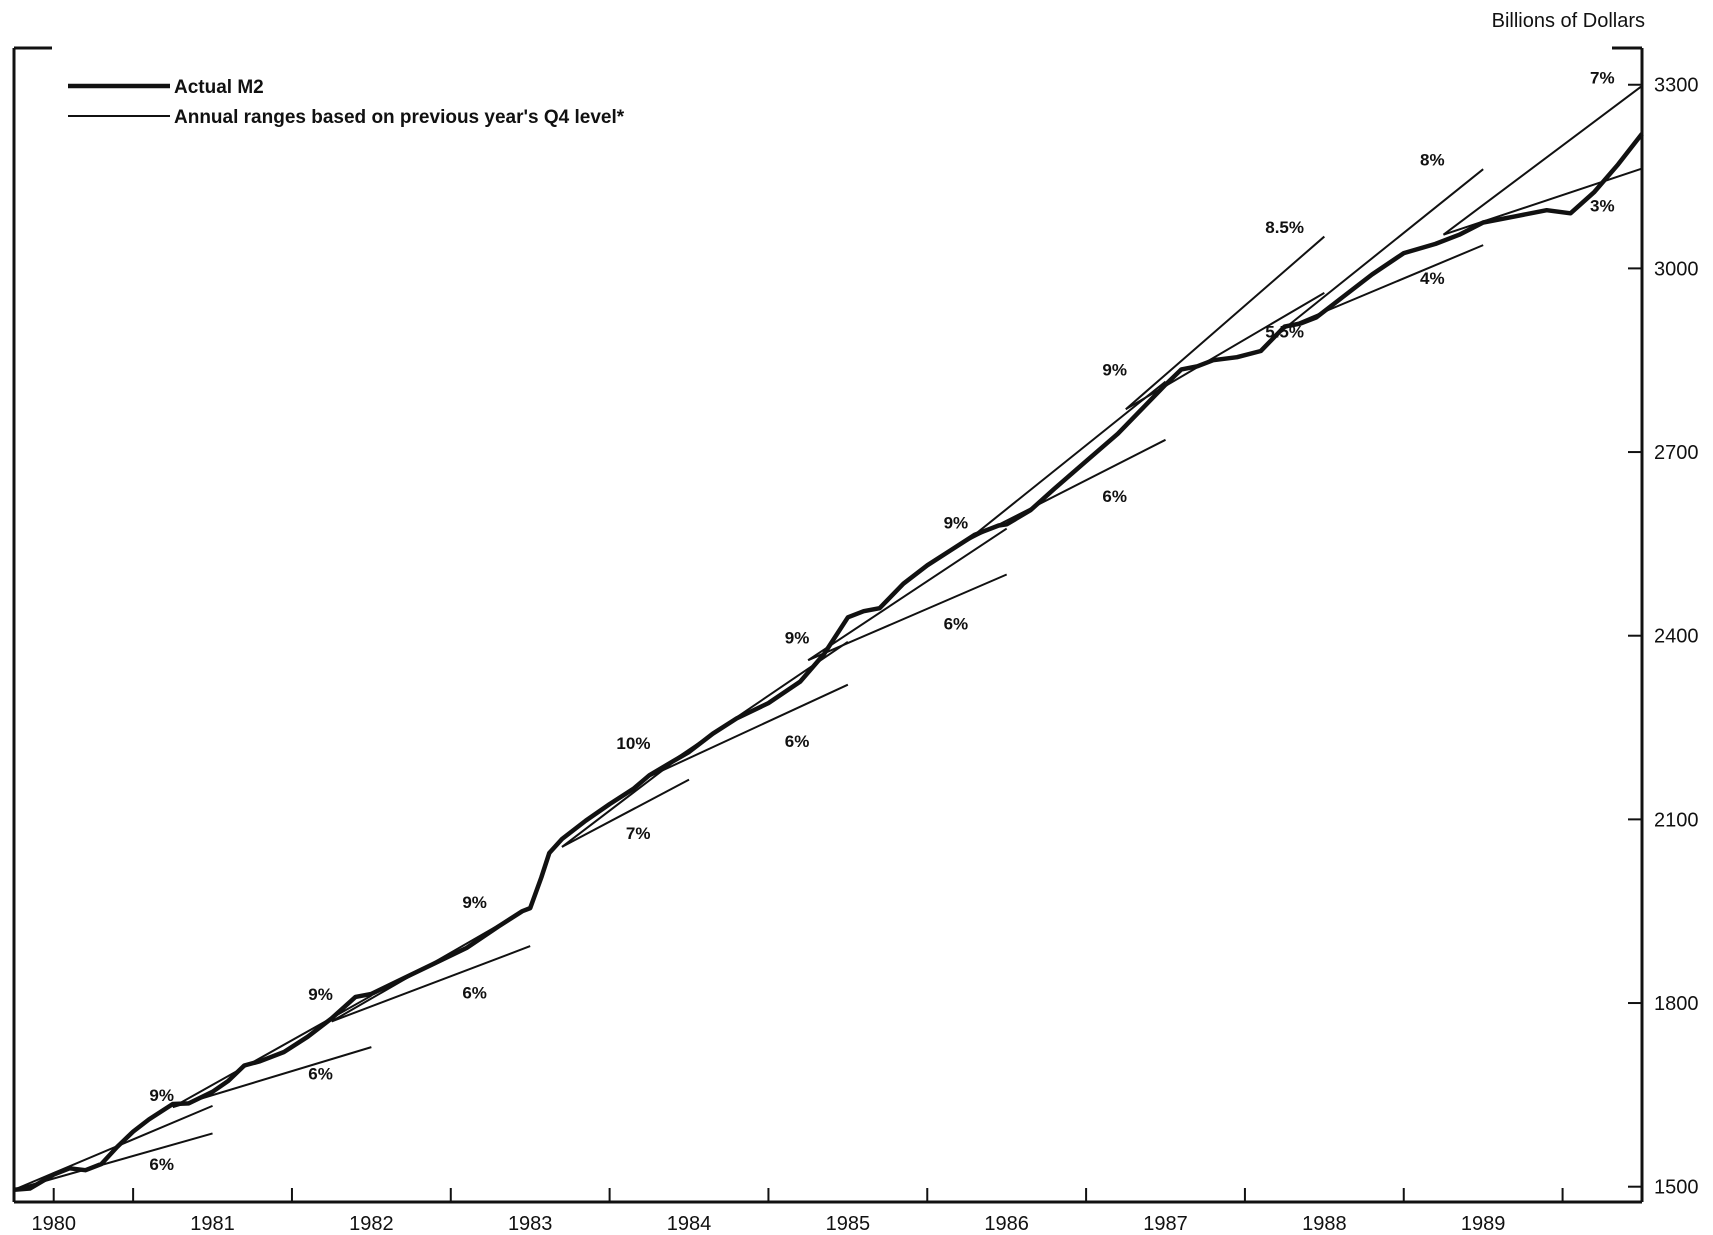 The width and height of the screenshot is (1713, 1235). Describe the element at coordinates (1432, 159) in the screenshot. I see `range-label: 8%` at that location.